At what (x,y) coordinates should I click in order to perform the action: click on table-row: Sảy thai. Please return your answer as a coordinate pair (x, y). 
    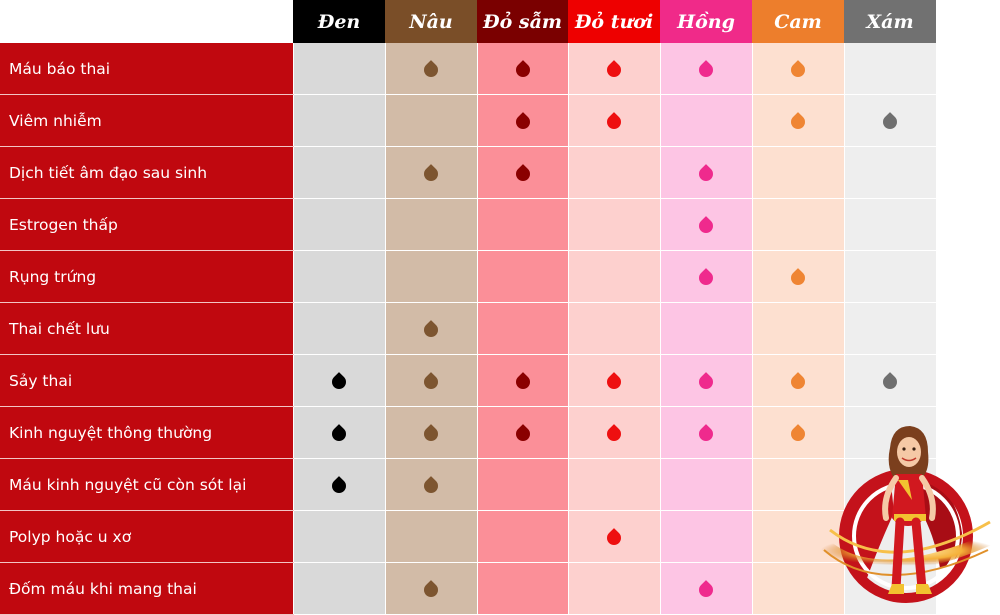
    Looking at the image, I should click on (468, 380).